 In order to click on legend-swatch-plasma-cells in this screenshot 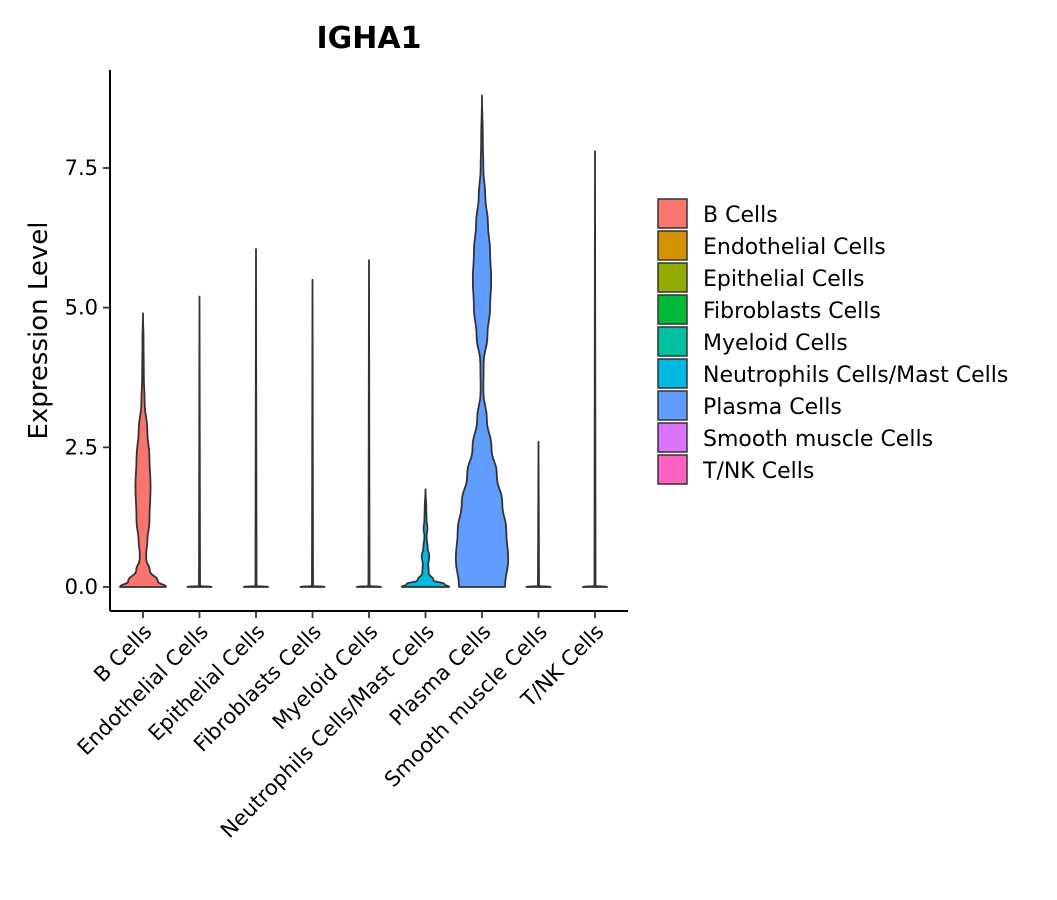, I will do `click(672, 405)`.